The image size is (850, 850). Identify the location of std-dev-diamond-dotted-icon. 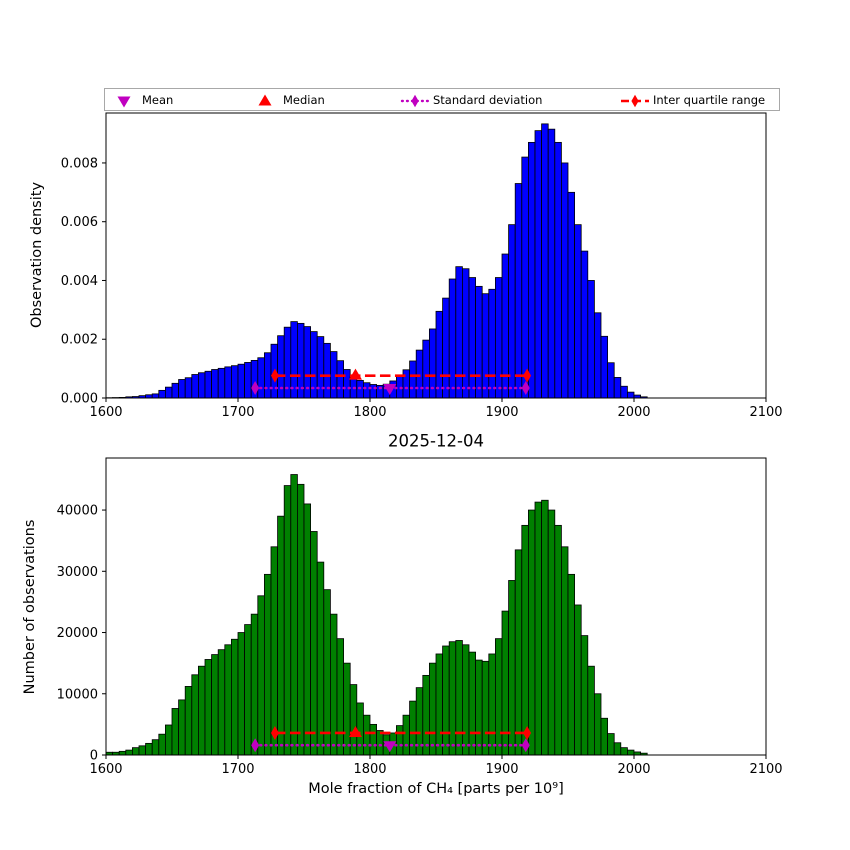
(415, 100).